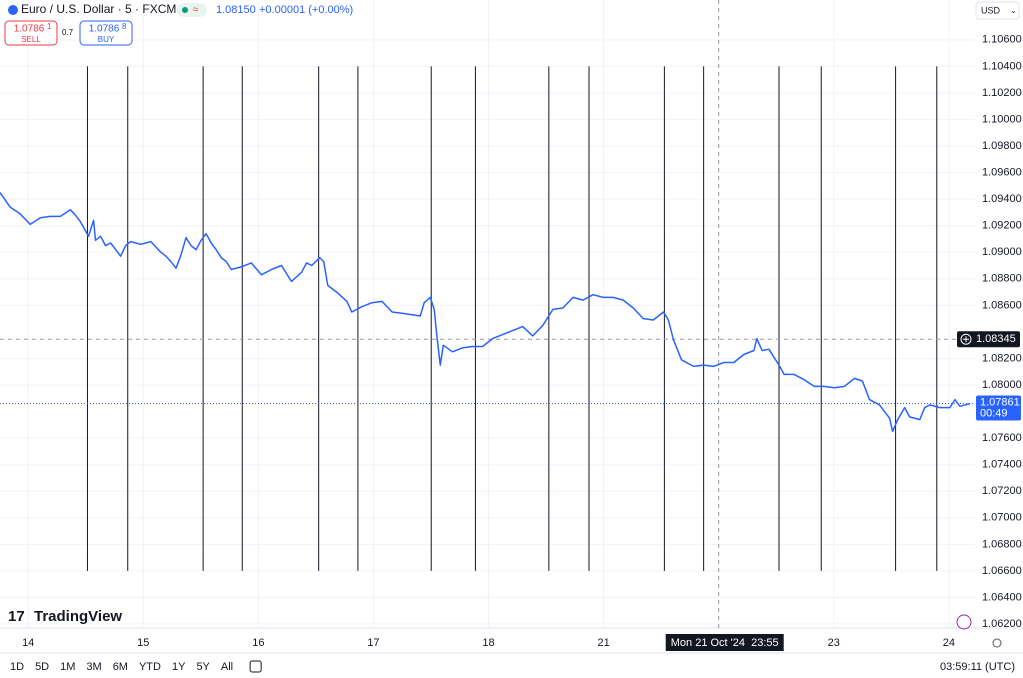 This screenshot has width=1023, height=678. Describe the element at coordinates (1002, 146) in the screenshot. I see `y-tick-label: 1.09800` at that location.